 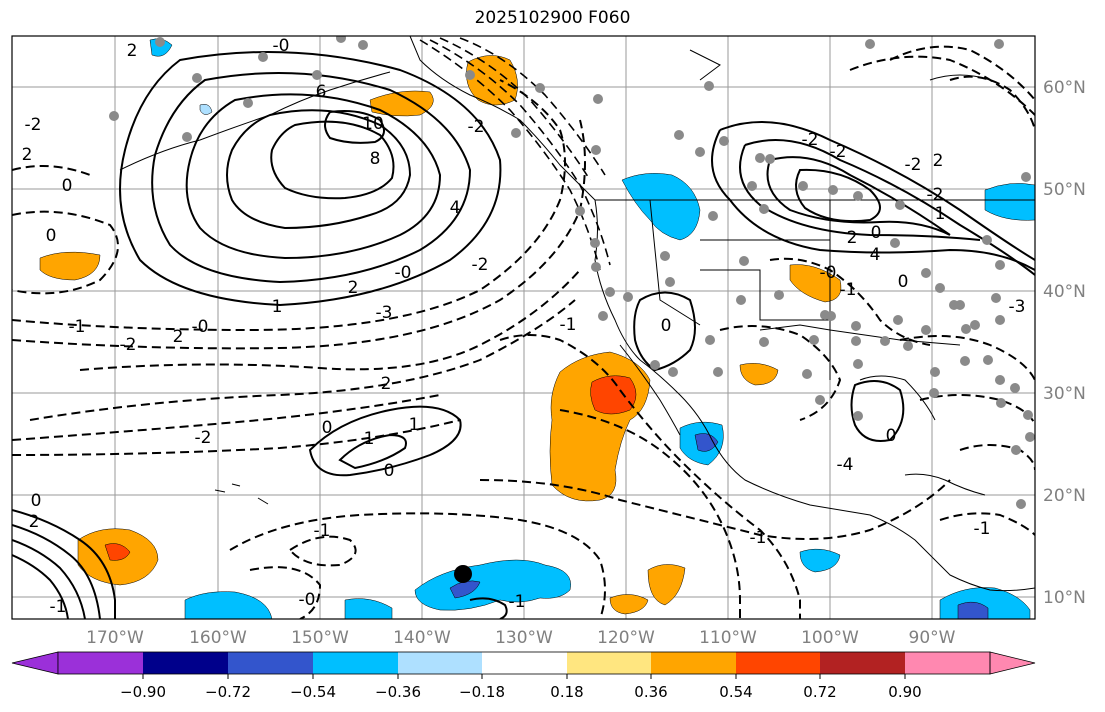 What do you see at coordinates (143, 692) in the screenshot?
I see `colorbar-tick-label: −0.90` at bounding box center [143, 692].